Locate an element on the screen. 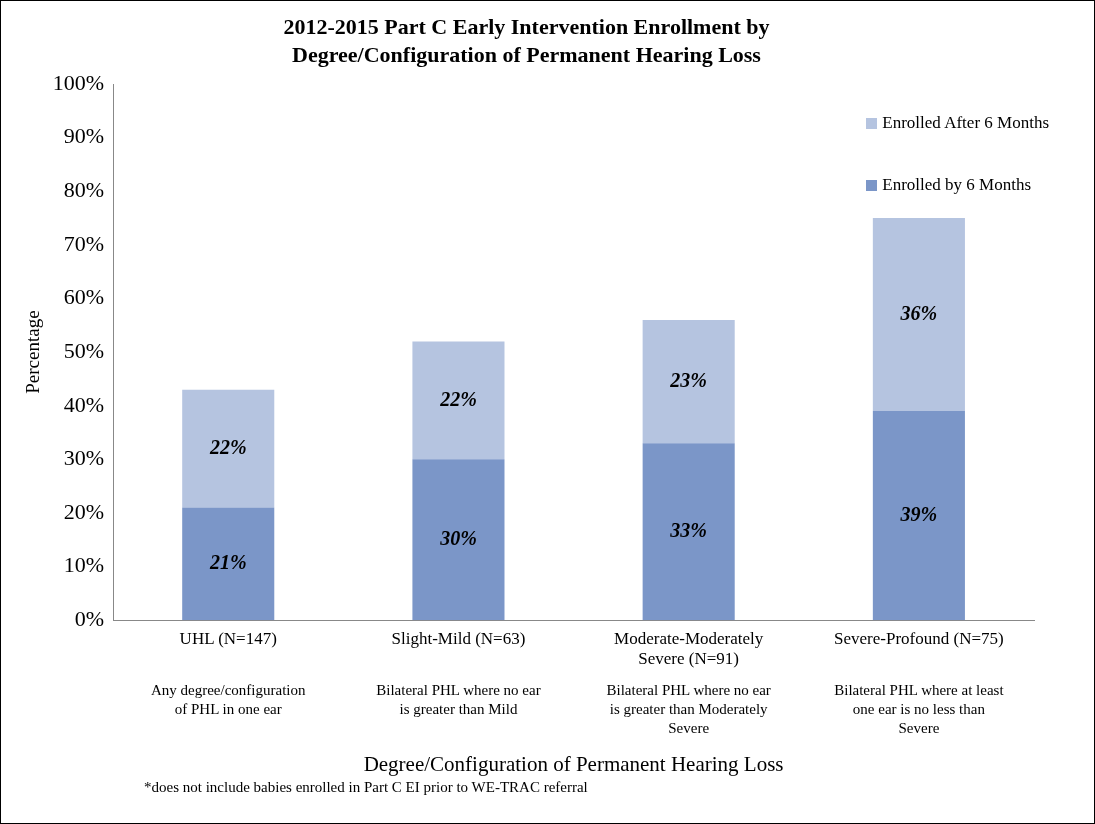 The image size is (1095, 824). text: 23% is located at coordinates (689, 379).